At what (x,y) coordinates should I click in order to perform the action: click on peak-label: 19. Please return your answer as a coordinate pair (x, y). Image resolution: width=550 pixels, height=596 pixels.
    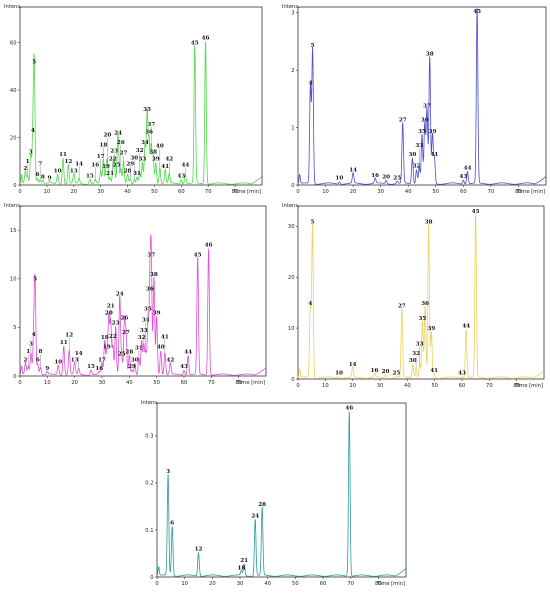
    Looking at the image, I should click on (107, 348).